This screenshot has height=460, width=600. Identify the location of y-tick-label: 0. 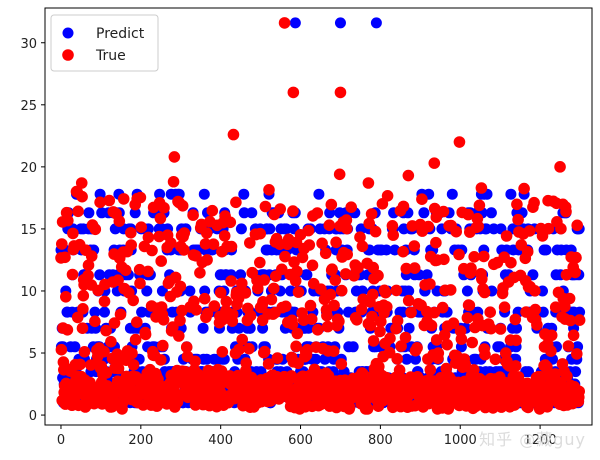
(33, 416).